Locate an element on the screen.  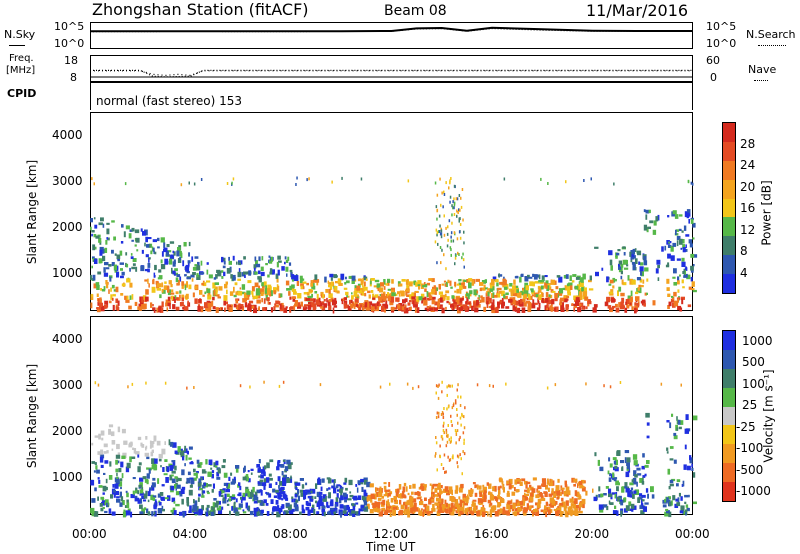
colorbar-tick-label: 25 is located at coordinates (750, 405).